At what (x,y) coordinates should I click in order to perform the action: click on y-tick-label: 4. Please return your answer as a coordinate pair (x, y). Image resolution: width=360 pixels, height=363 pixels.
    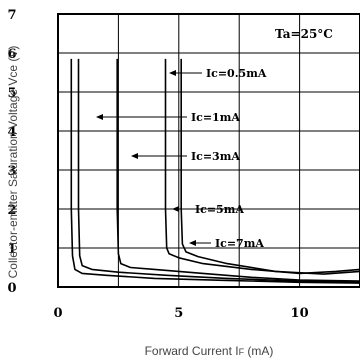
    Looking at the image, I should click on (11, 132).